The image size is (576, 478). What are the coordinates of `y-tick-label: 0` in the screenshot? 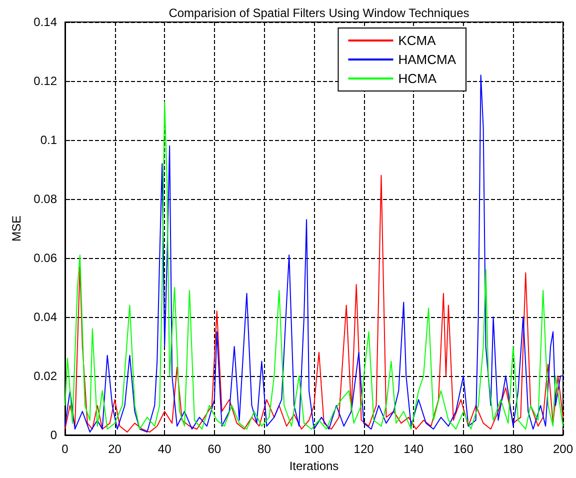 It's located at (54, 435).